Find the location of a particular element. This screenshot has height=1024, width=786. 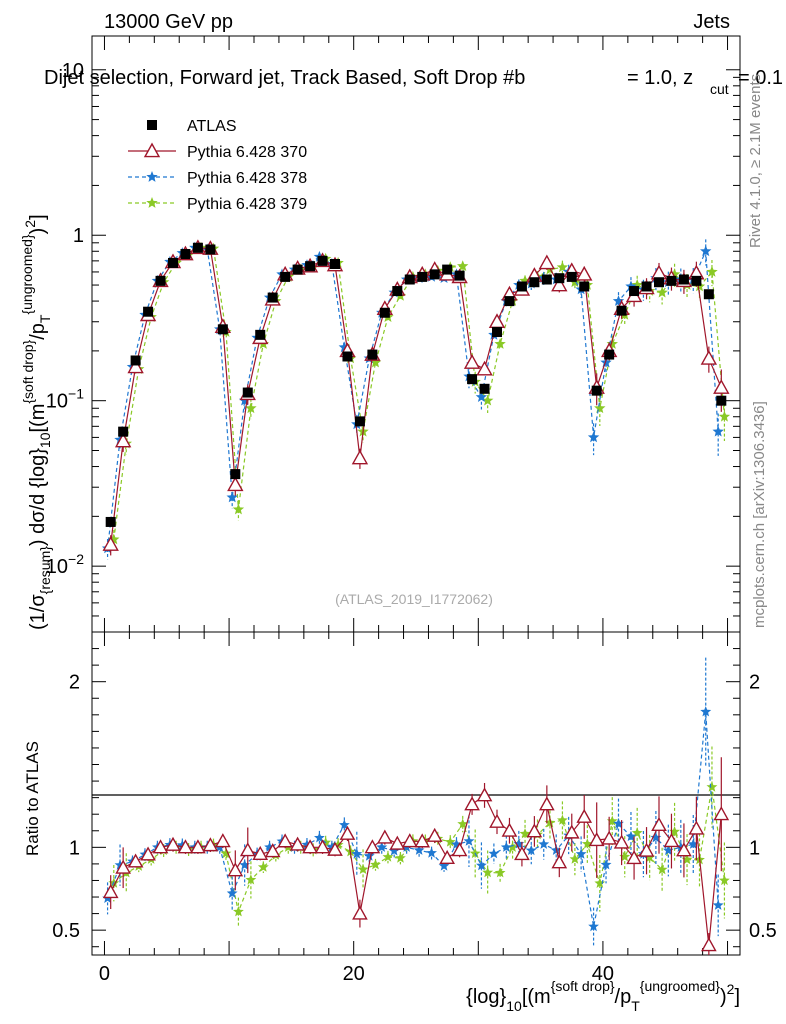

y-tick-label-10: 10 is located at coordinates (73, 71).